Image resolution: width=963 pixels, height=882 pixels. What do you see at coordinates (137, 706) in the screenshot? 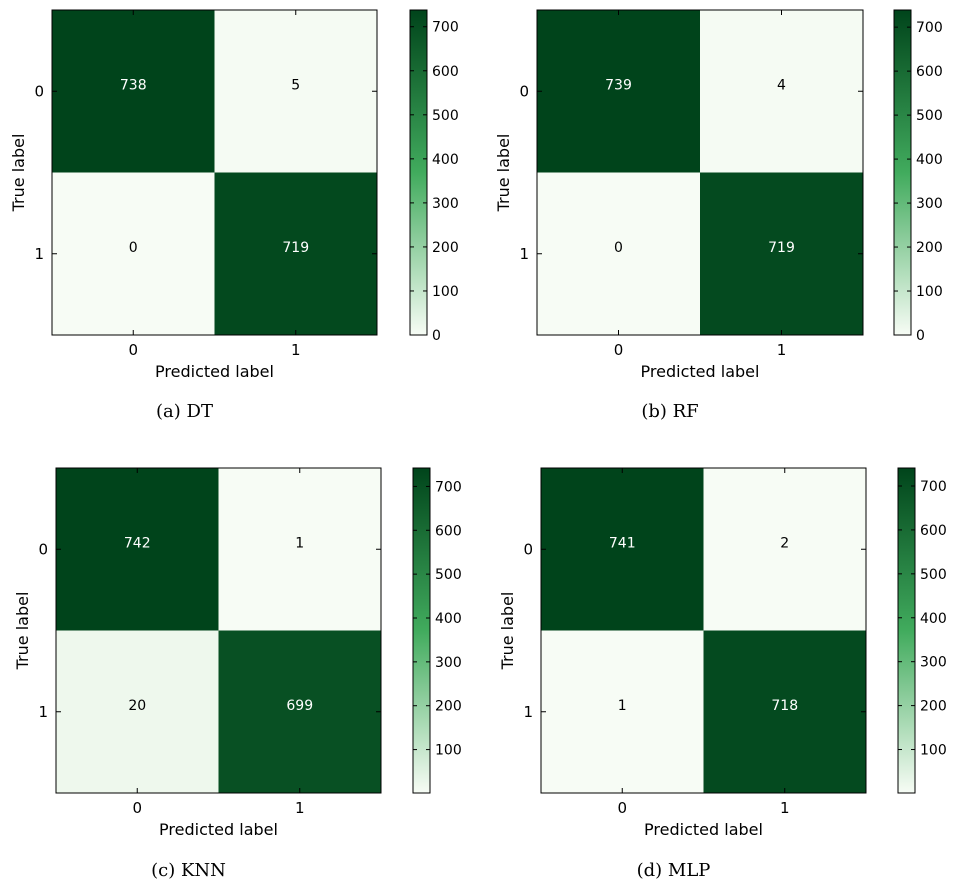
I see `cell-value-label: 20` at bounding box center [137, 706].